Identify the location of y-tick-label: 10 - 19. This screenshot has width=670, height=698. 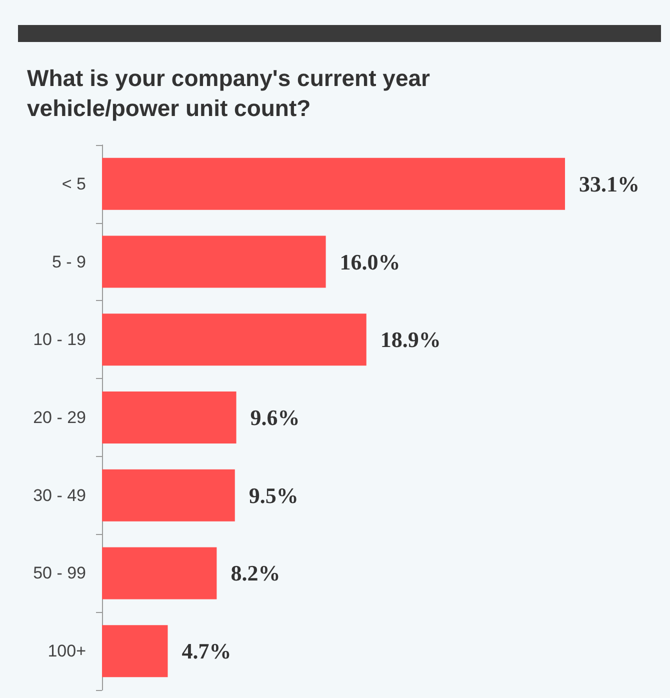
(59, 340).